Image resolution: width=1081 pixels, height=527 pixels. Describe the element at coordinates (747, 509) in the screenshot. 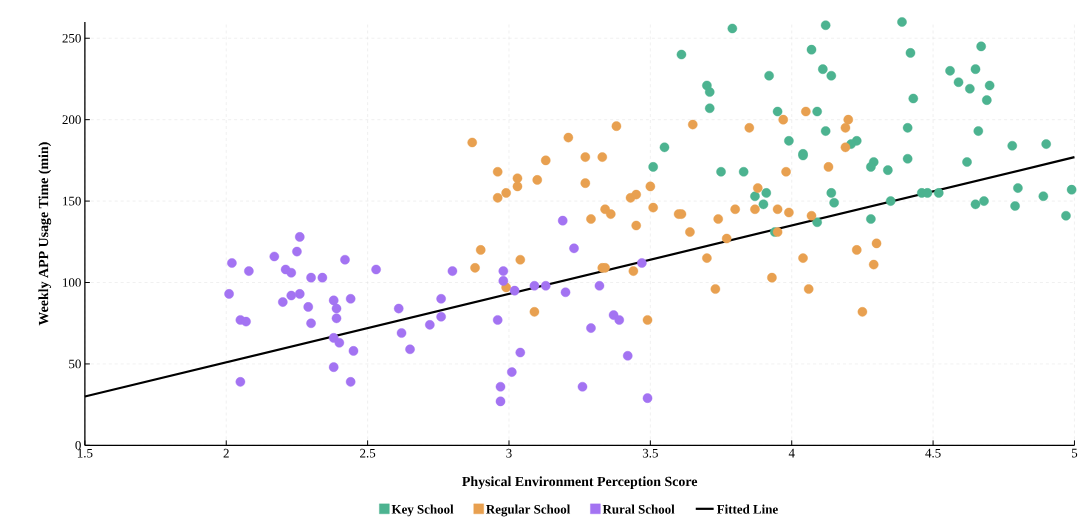

I see `legend-label: Fitted Line` at that location.